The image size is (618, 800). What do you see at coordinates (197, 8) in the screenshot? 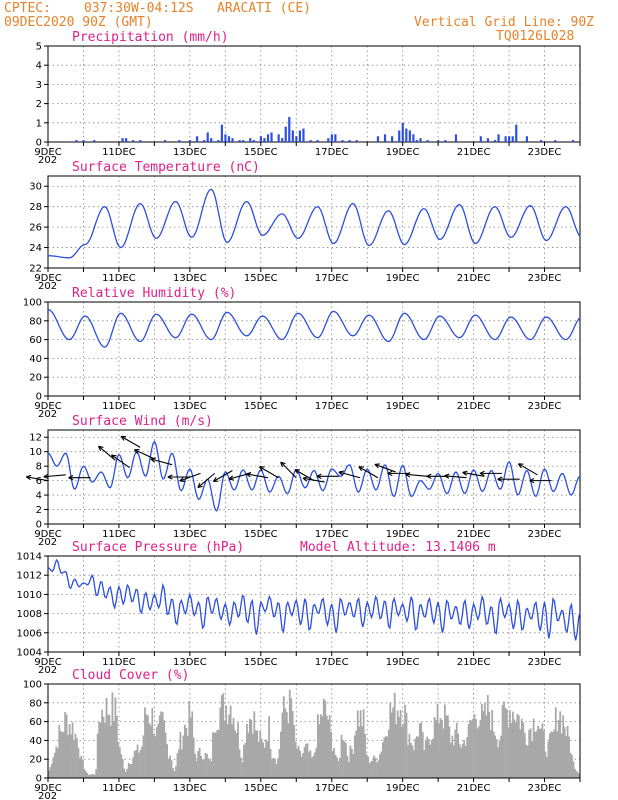
I see `header-location: 037:30W-04:12S ARACATI (CE)` at bounding box center [197, 8].